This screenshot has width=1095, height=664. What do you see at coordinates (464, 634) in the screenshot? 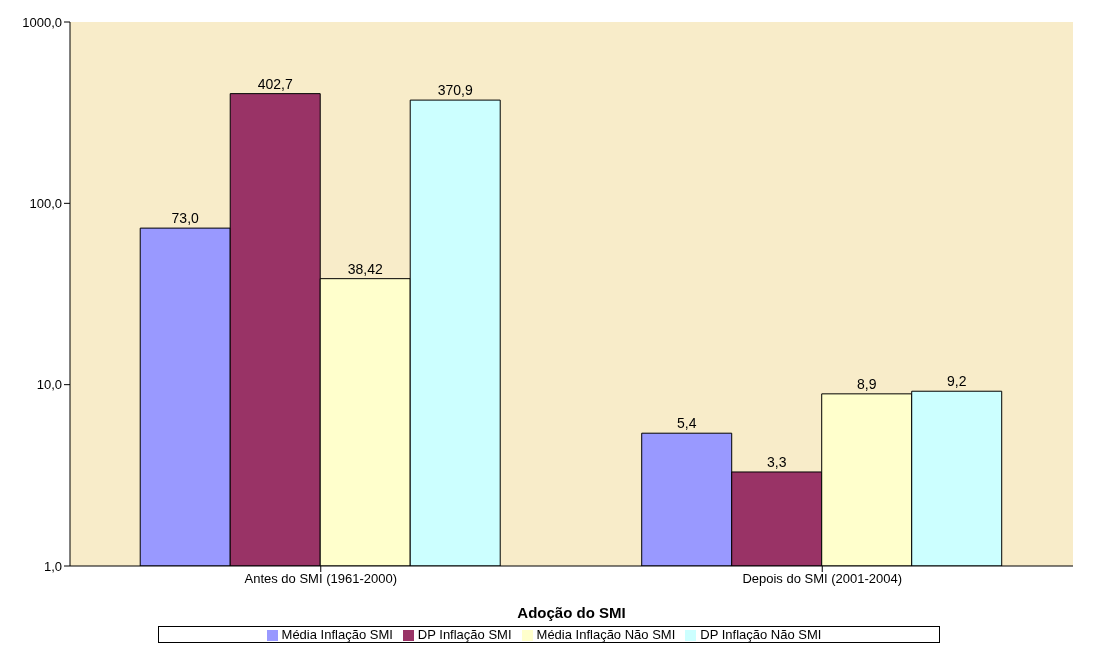
I see `legend-label: DP Inflação SMI` at bounding box center [464, 634].